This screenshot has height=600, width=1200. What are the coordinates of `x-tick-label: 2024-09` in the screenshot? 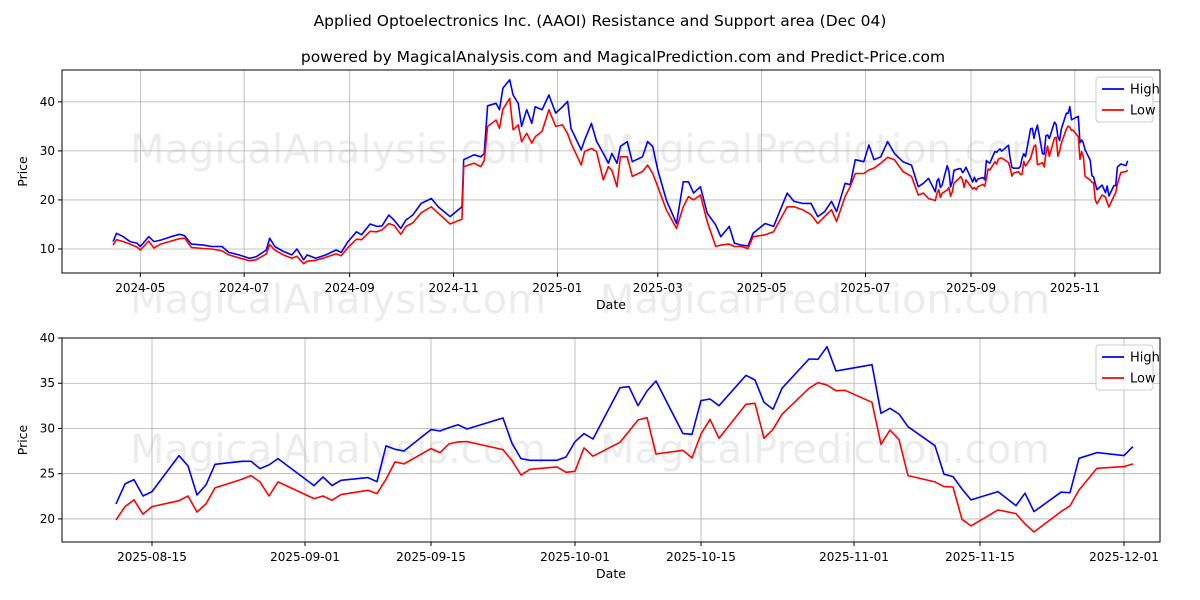 It's located at (350, 288).